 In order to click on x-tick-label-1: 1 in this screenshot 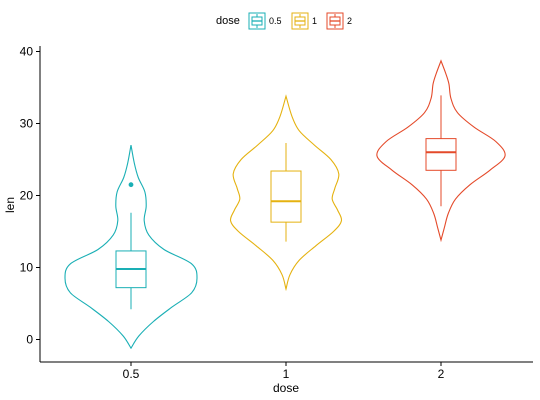, I will do `click(286, 374)`.